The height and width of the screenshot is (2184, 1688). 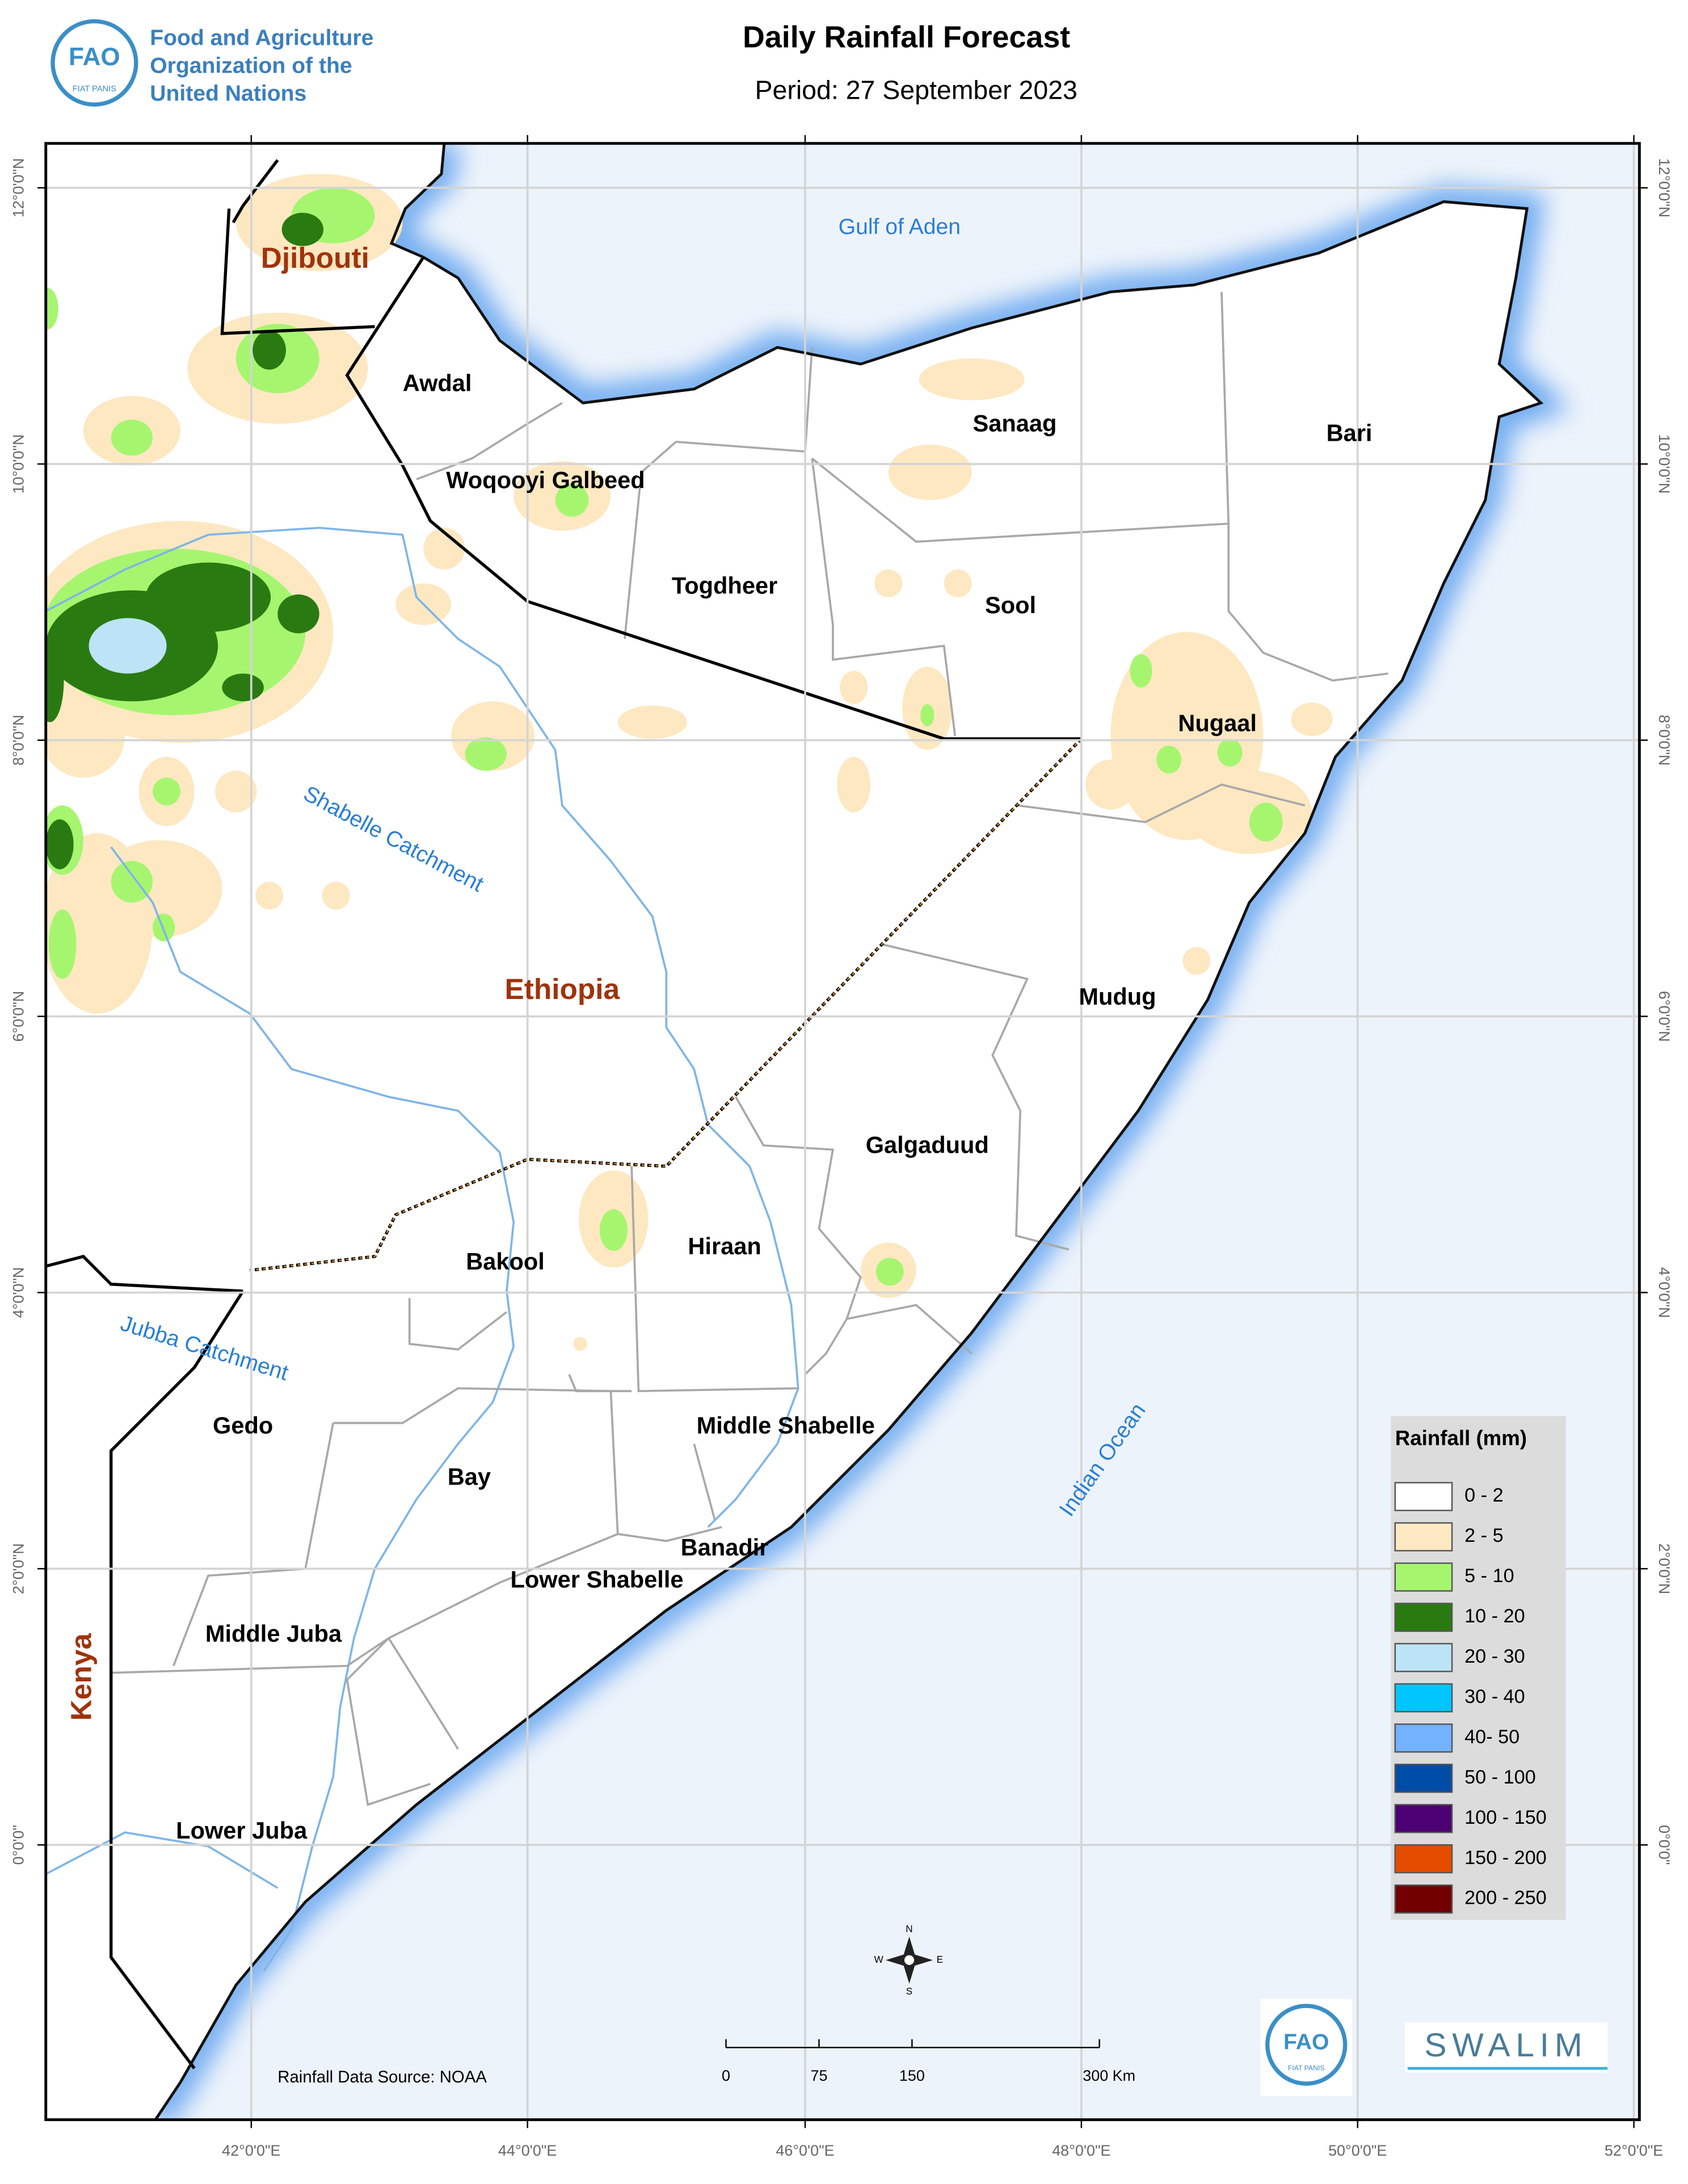 I want to click on compass-center, so click(x=909, y=1960).